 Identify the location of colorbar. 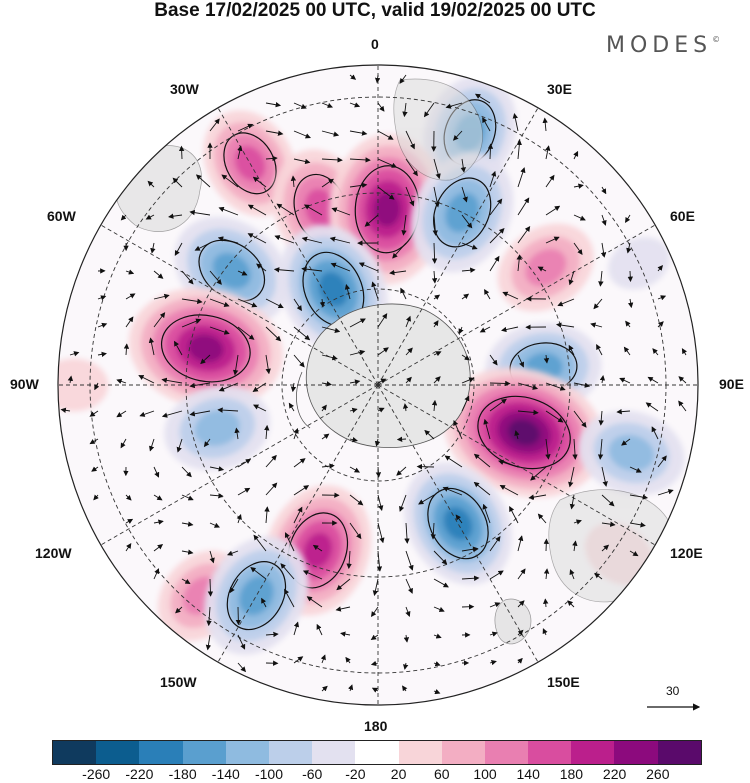
(377, 752).